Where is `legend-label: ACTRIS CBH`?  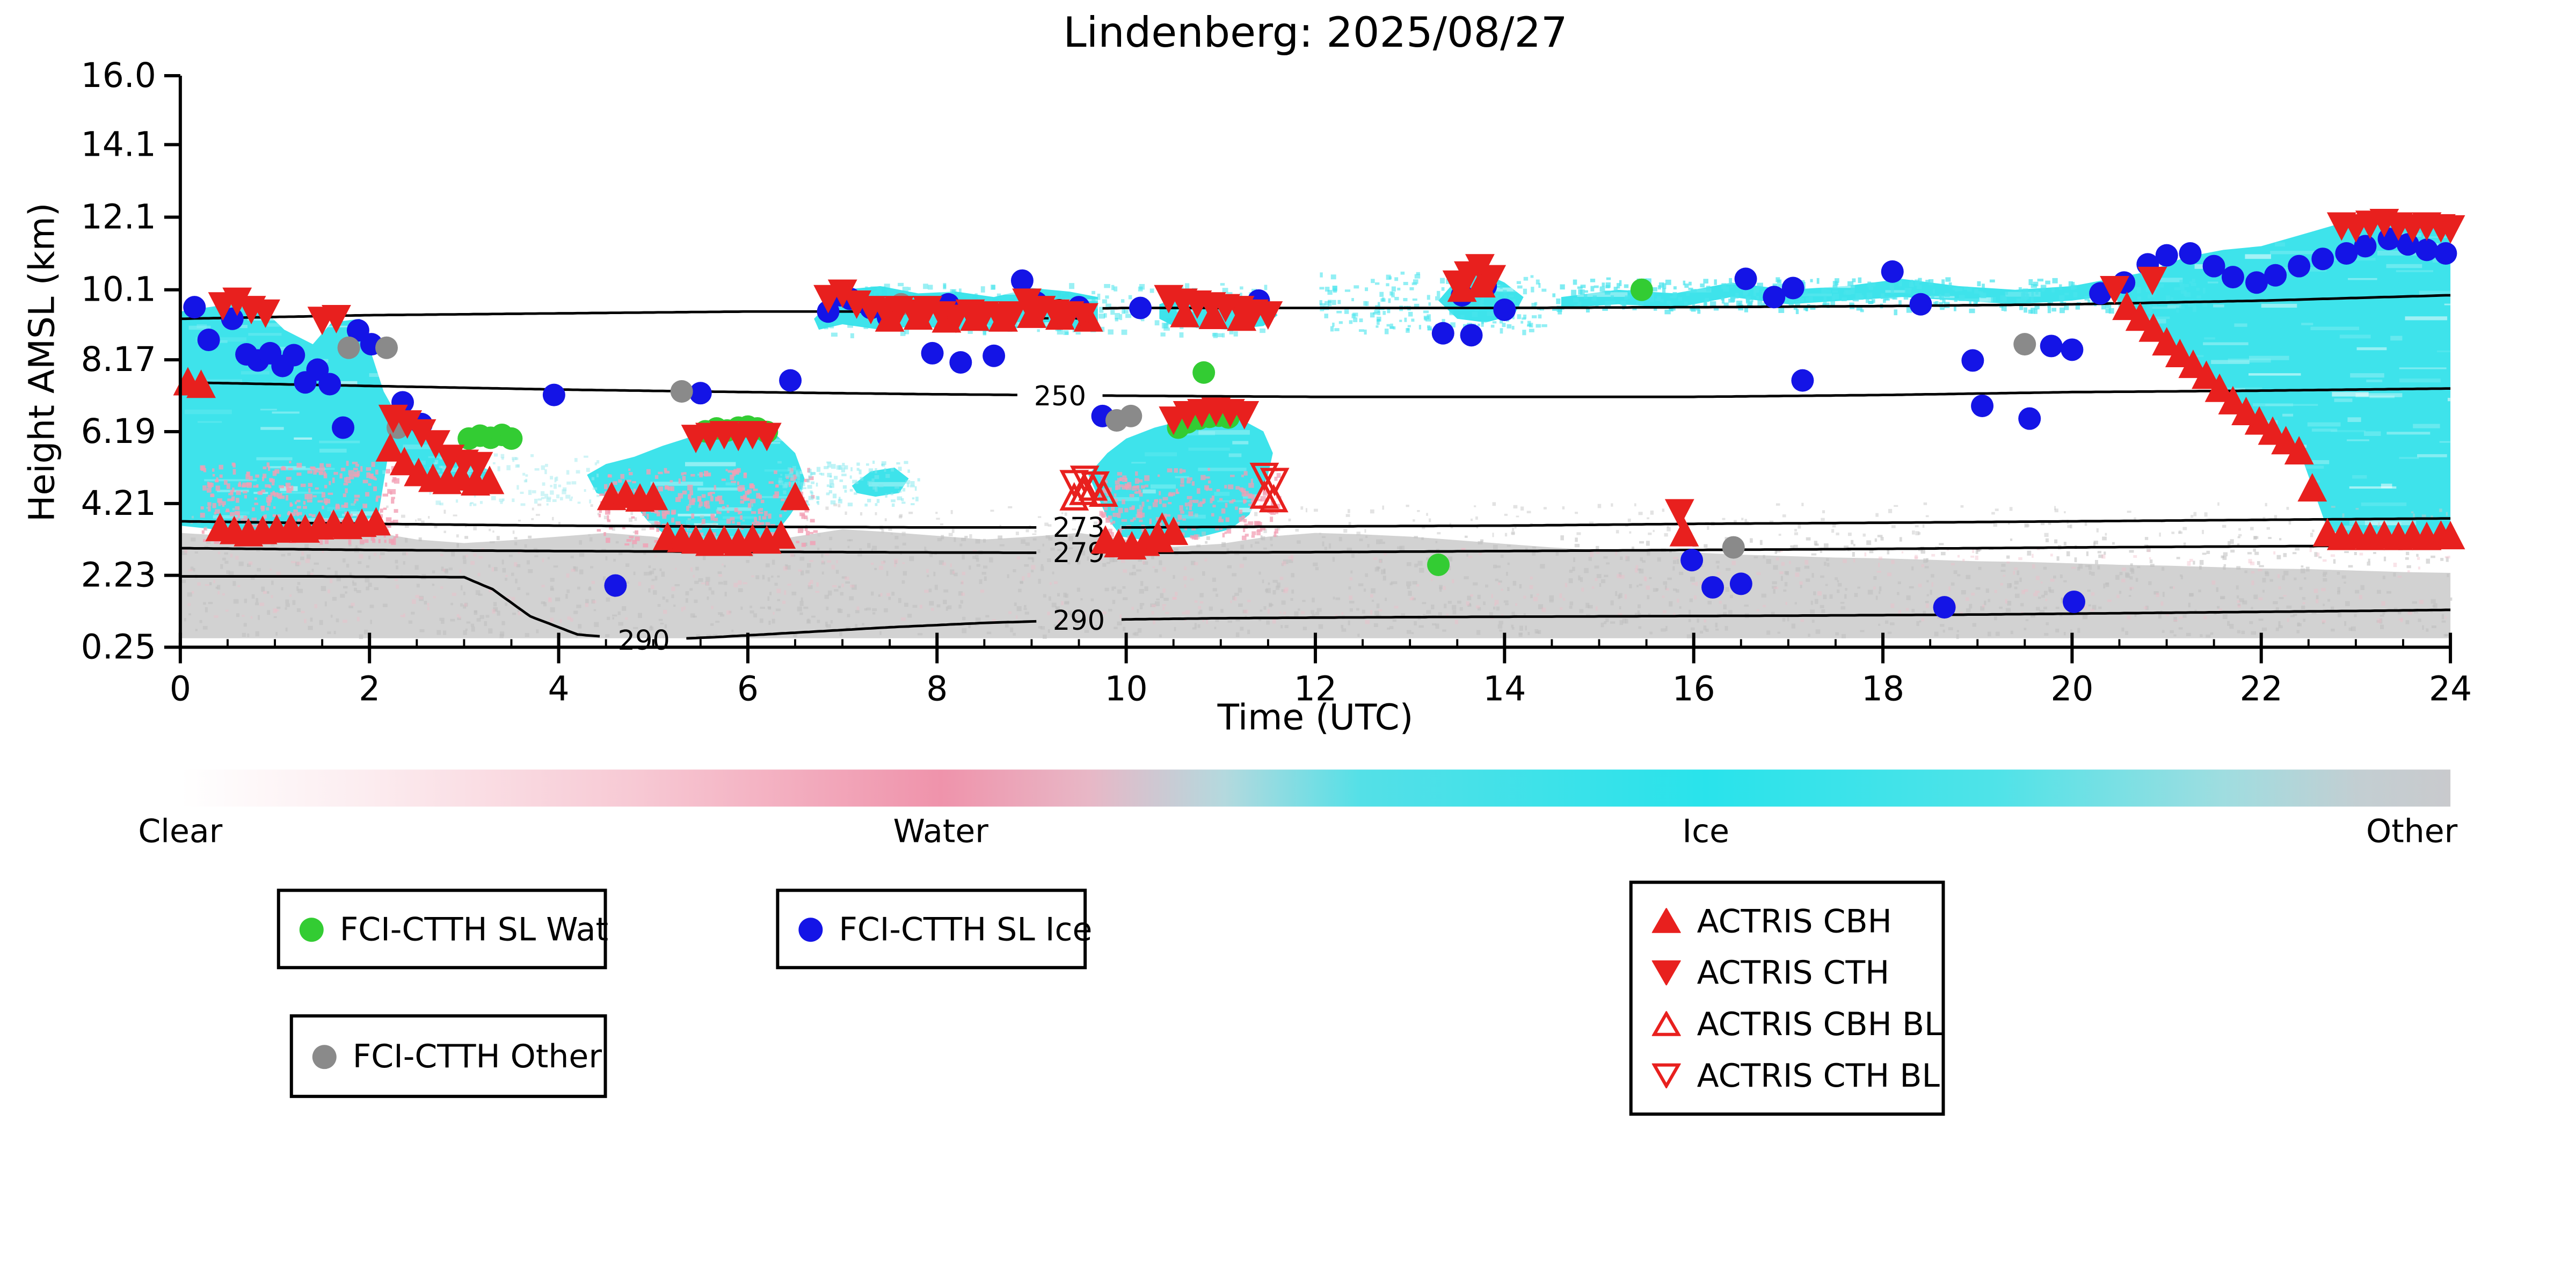
legend-label: ACTRIS CBH is located at coordinates (1794, 921).